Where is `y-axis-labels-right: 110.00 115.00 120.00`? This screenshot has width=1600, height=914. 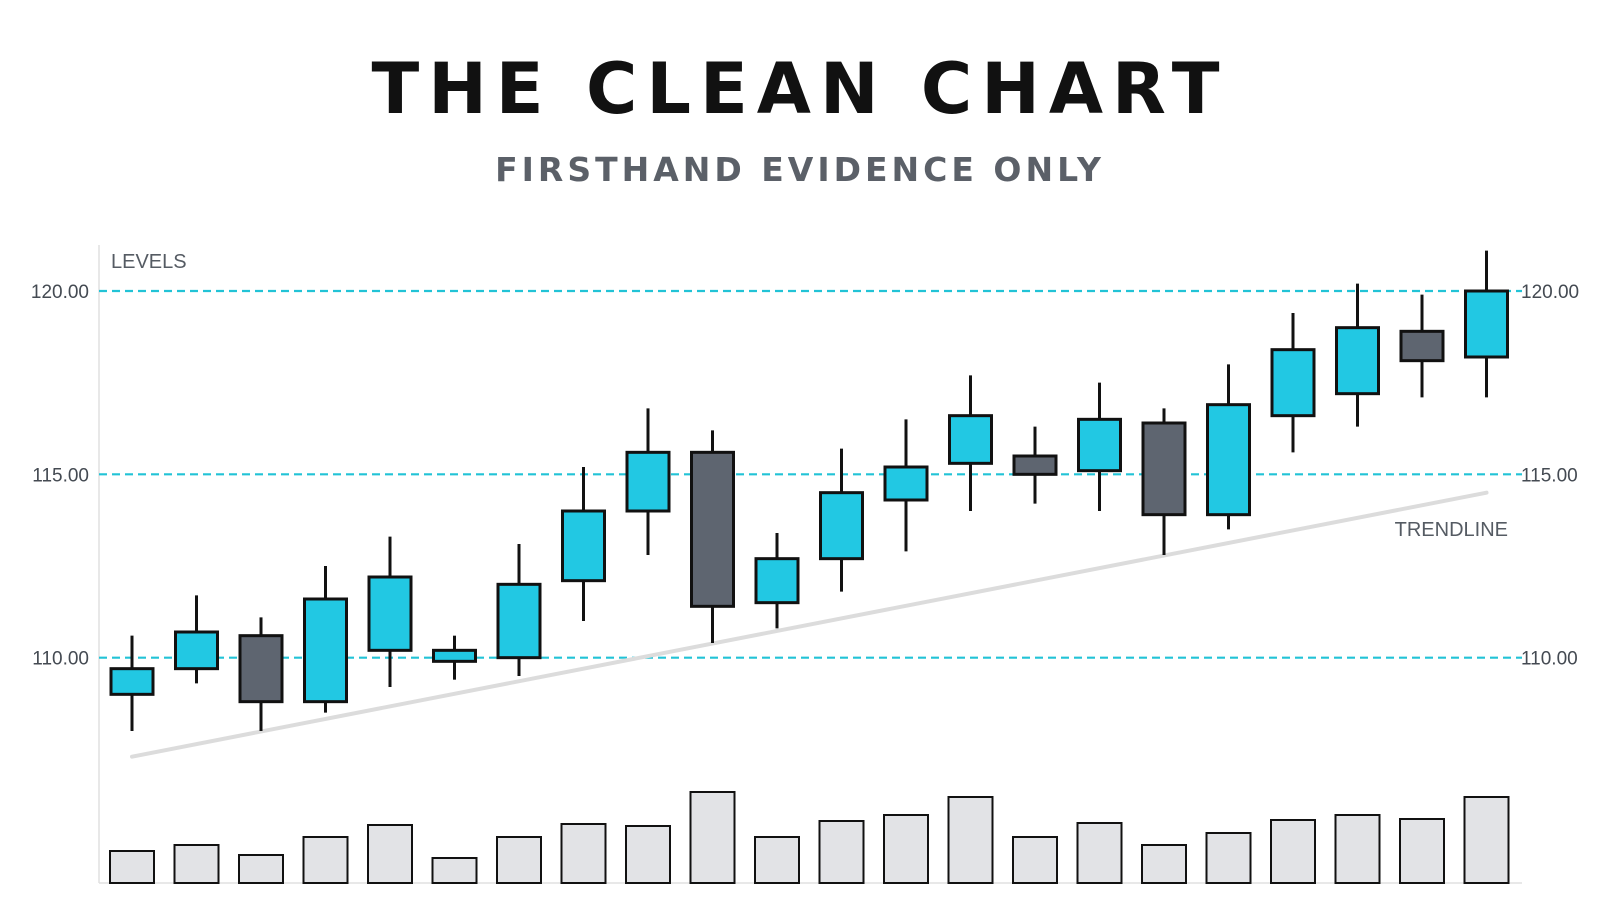
y-axis-labels-right: 110.00 115.00 120.00 is located at coordinates (1550, 476).